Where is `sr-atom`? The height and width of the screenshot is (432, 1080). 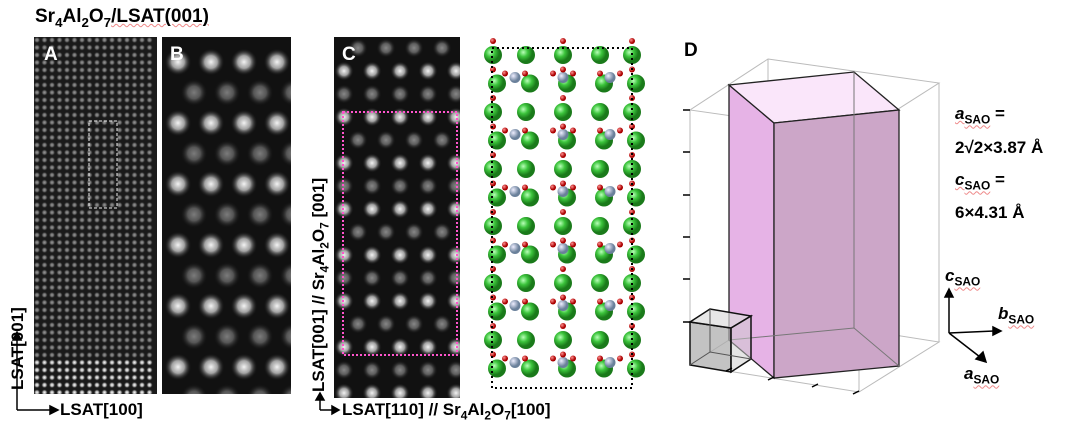 sr-atom is located at coordinates (530, 197).